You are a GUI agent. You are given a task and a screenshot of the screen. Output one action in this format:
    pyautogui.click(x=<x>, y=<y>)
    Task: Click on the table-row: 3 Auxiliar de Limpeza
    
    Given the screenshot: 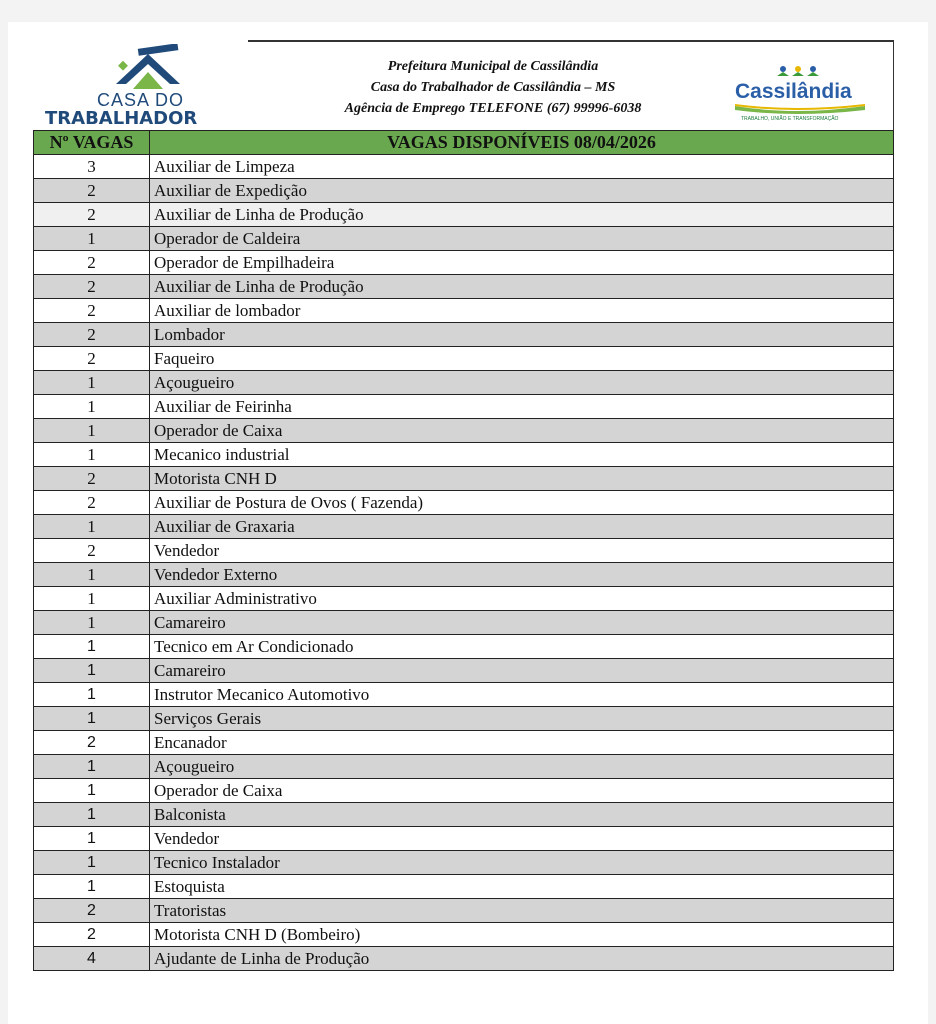 What is the action you would take?
    pyautogui.click(x=463, y=166)
    